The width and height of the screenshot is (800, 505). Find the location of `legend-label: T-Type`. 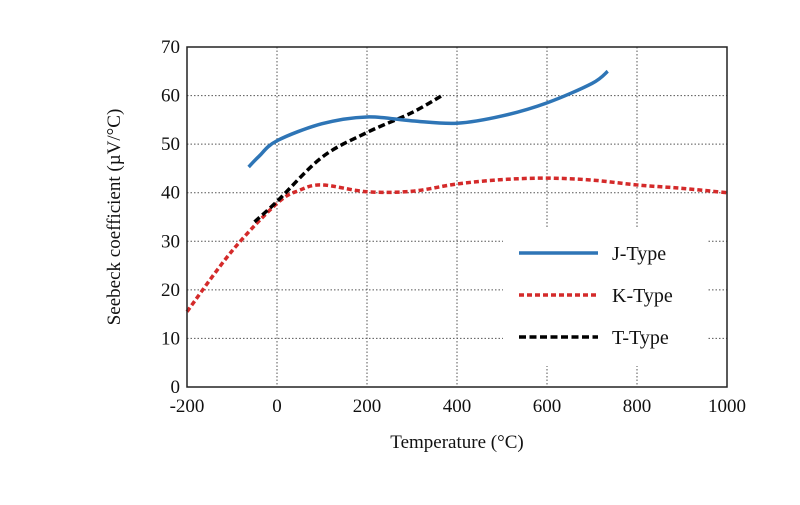

legend-label: T-Type is located at coordinates (640, 338).